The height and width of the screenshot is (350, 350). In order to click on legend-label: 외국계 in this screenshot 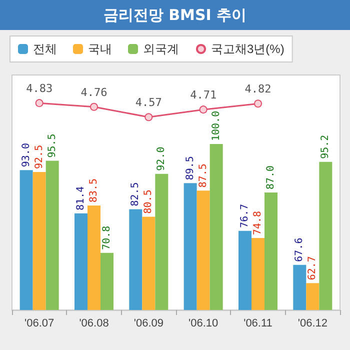, I will do `click(161, 49)`.